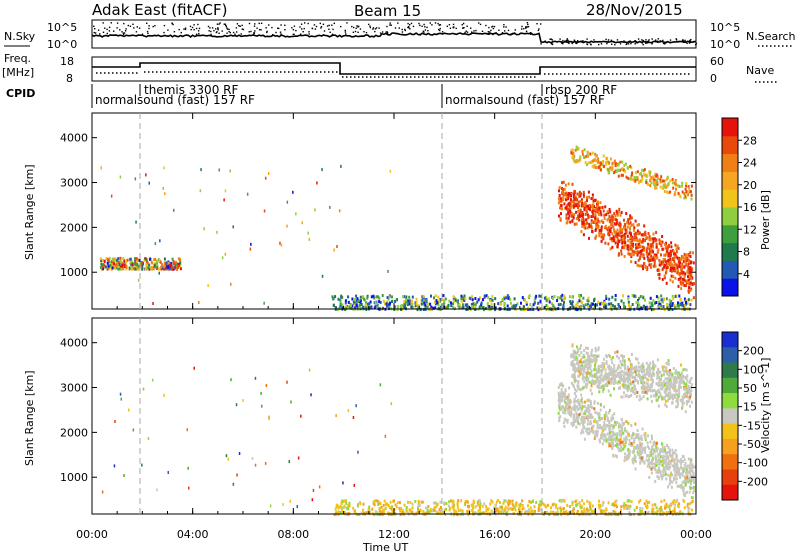 The image size is (800, 554). What do you see at coordinates (746, 274) in the screenshot?
I see `colorbar-tick-label: 4` at bounding box center [746, 274].